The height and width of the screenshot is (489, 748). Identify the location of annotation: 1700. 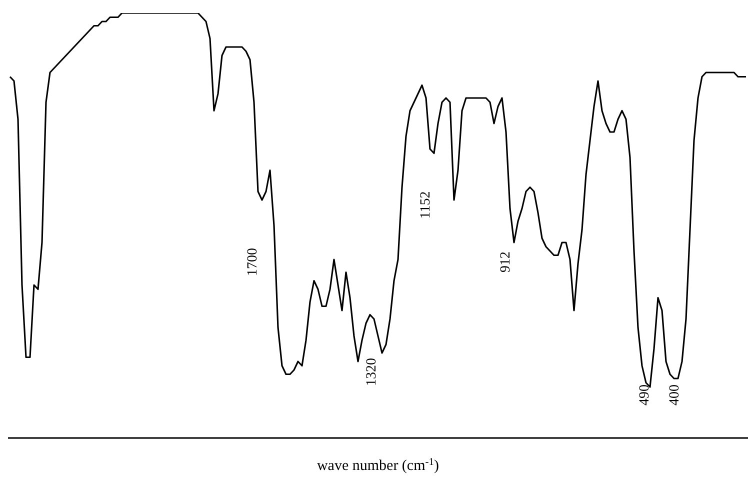
(253, 262).